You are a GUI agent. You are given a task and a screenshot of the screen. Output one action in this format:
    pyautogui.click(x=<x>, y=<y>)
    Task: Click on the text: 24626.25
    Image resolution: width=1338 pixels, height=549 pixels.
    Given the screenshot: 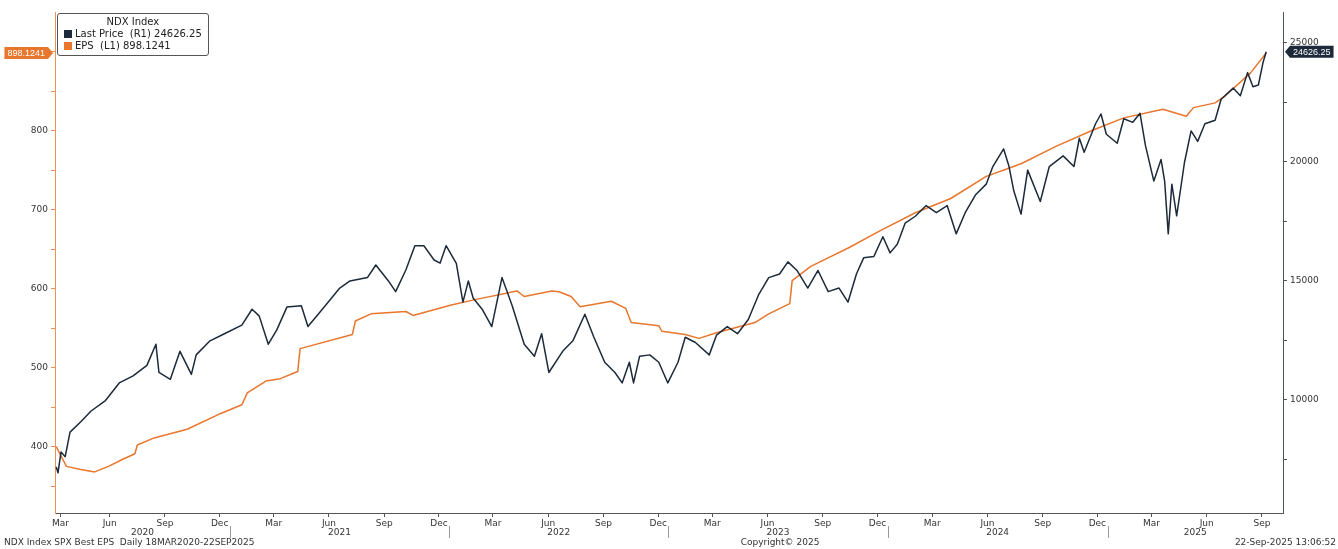 What is the action you would take?
    pyautogui.click(x=1312, y=51)
    